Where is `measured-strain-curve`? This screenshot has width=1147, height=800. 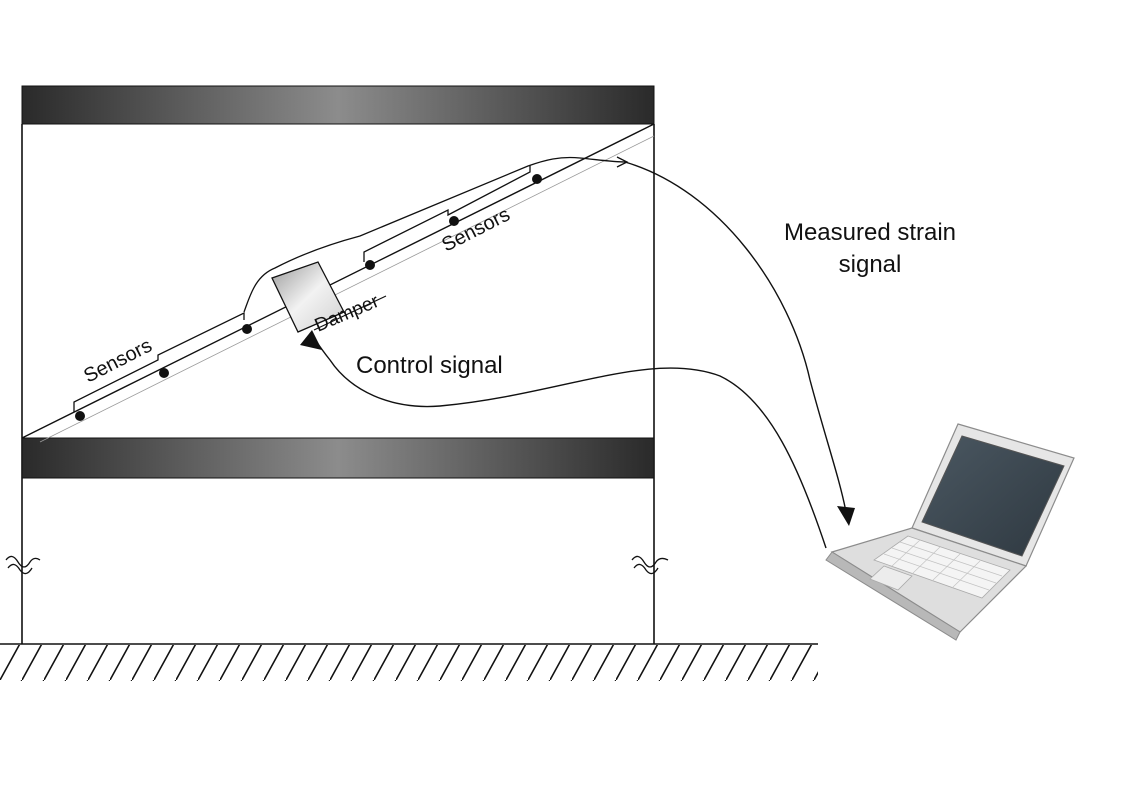 measured-strain-curve is located at coordinates (735, 337).